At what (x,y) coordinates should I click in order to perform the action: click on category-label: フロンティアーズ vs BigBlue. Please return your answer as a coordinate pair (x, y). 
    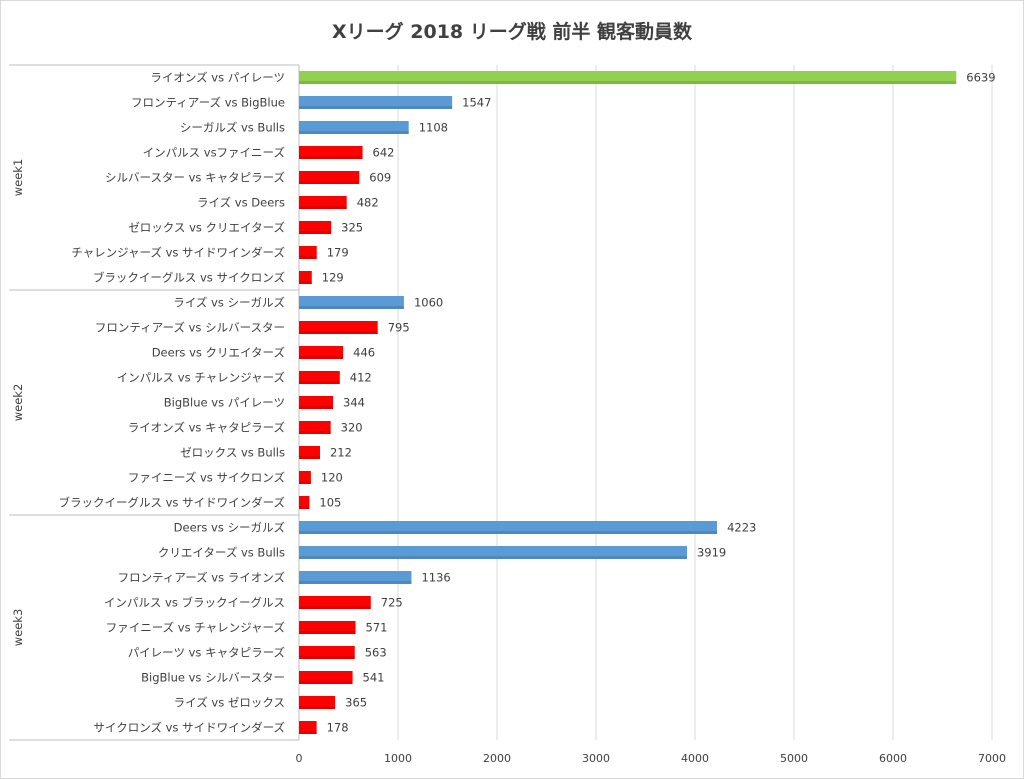
    Looking at the image, I should click on (208, 103).